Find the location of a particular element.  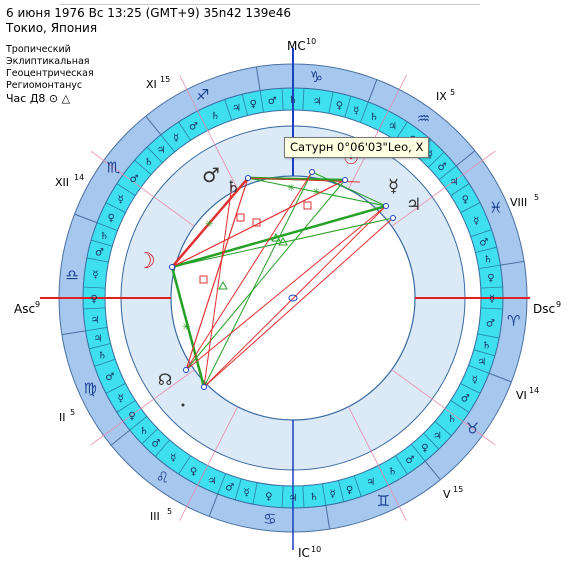

sun-anchor is located at coordinates (345, 180).